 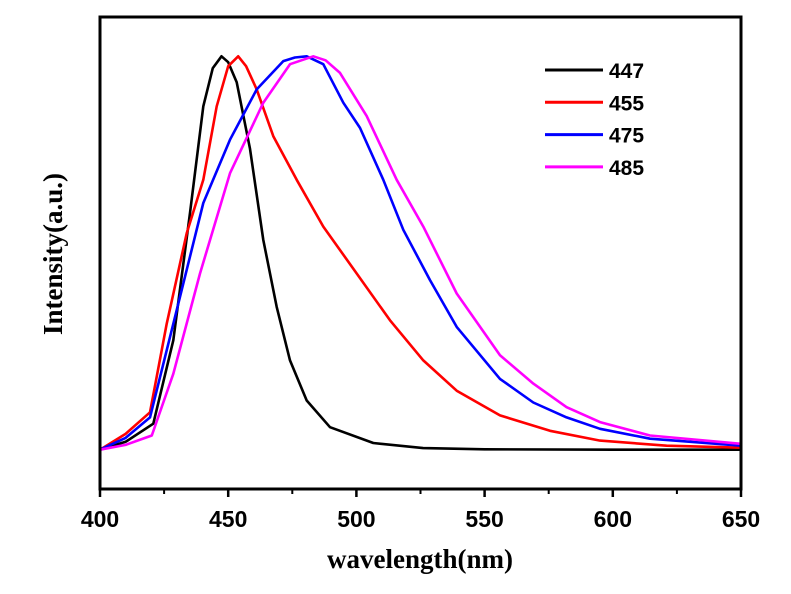 What do you see at coordinates (594, 103) in the screenshot?
I see `legend-item-455: 455` at bounding box center [594, 103].